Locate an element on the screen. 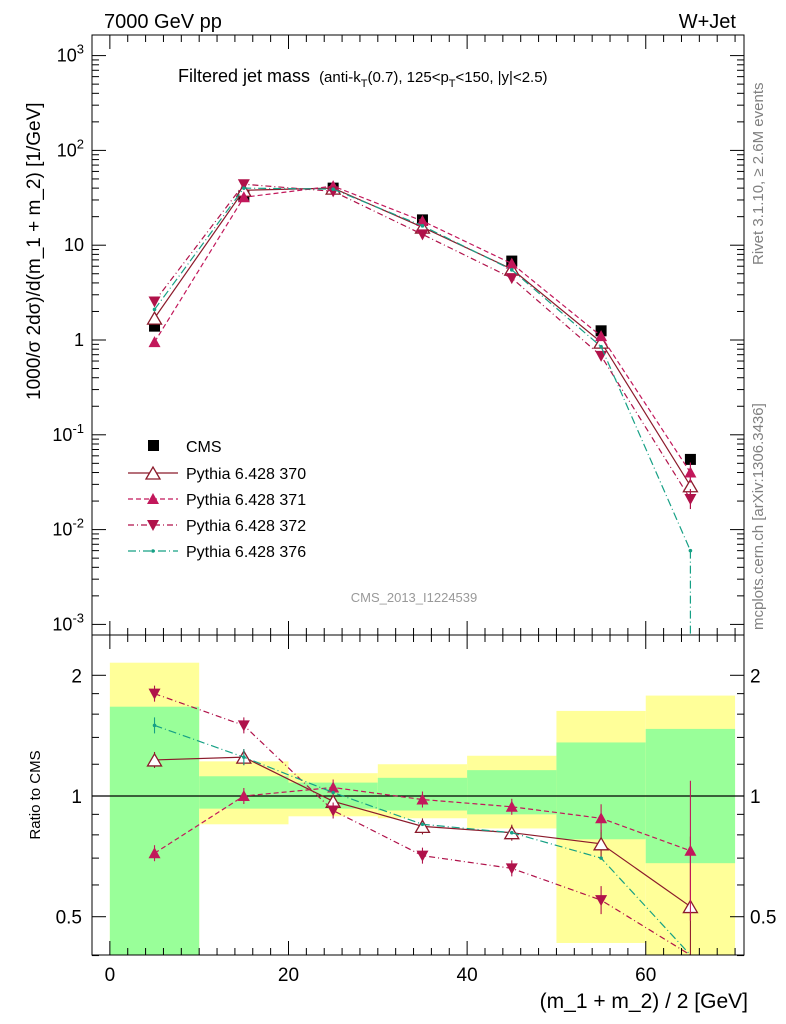 The height and width of the screenshot is (1024, 786). tick-label-exponent: 3 is located at coordinates (80, 49).